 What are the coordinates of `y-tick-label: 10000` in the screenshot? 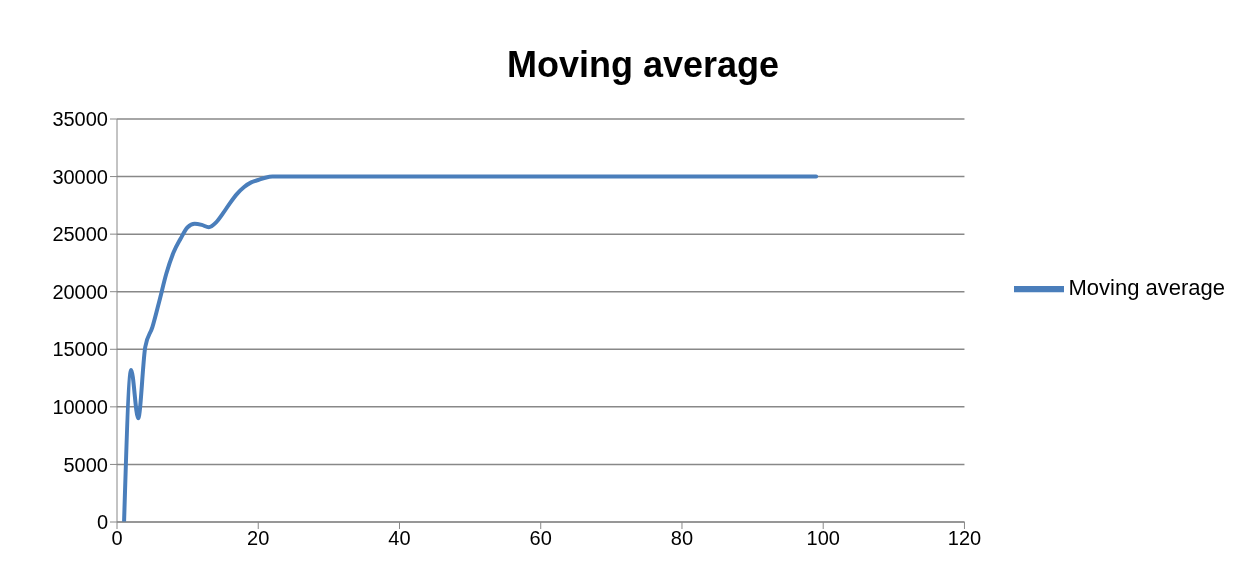 It's located at (80, 406).